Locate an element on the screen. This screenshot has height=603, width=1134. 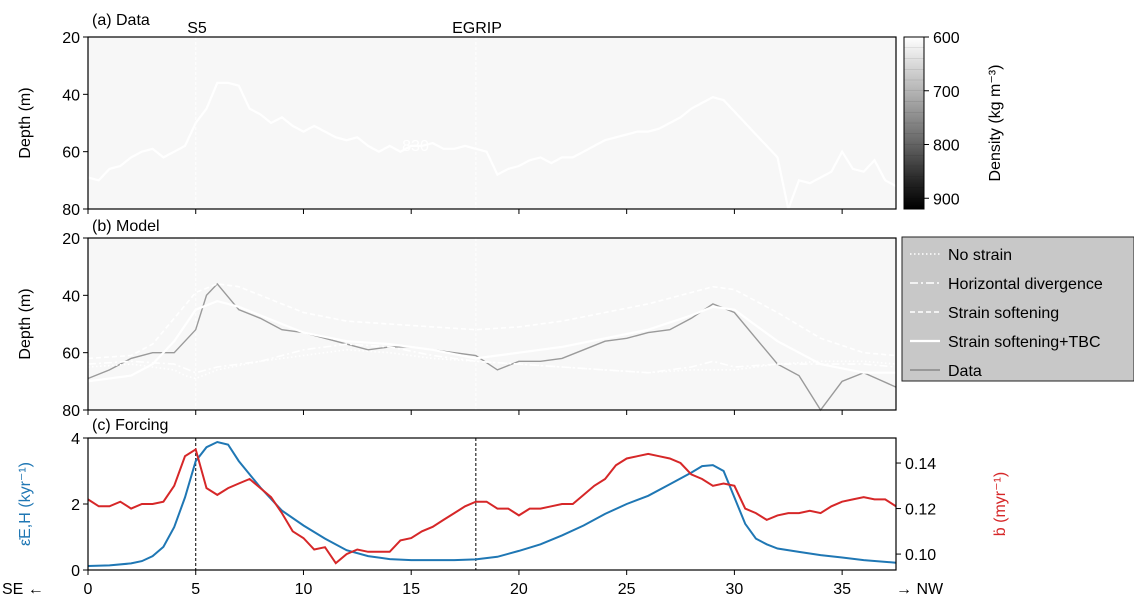
legend-box is located at coordinates (1017, 309).